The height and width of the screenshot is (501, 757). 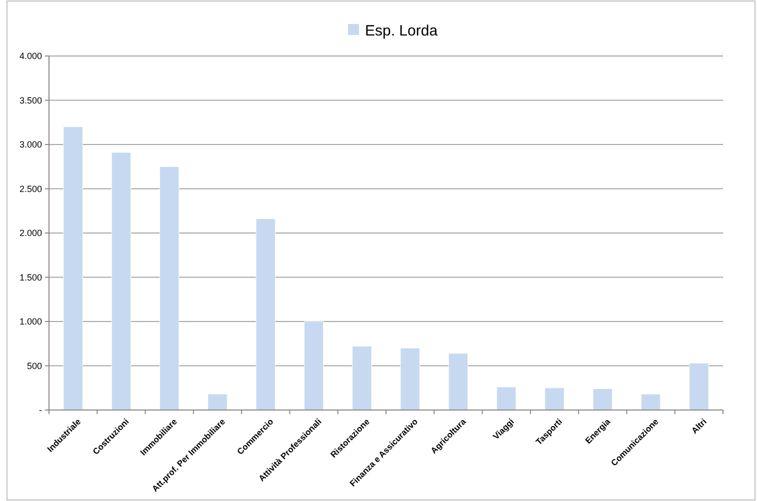 I want to click on y-tick-label: 3.000, so click(x=30, y=145).